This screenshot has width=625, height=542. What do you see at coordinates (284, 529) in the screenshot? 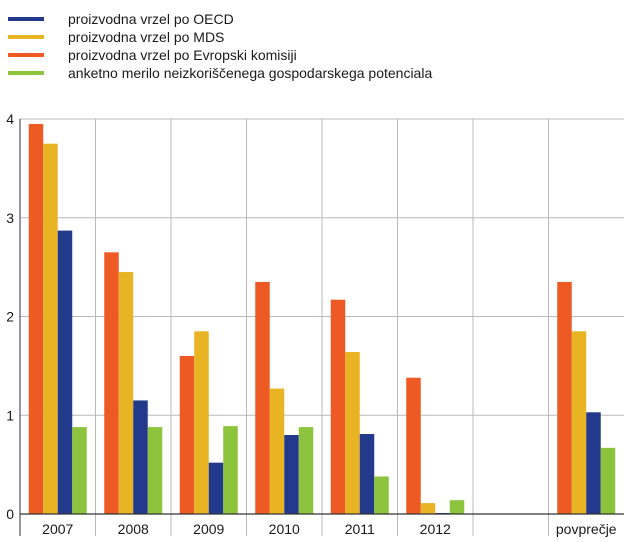
I see `x-tick-label: 2010` at bounding box center [284, 529].